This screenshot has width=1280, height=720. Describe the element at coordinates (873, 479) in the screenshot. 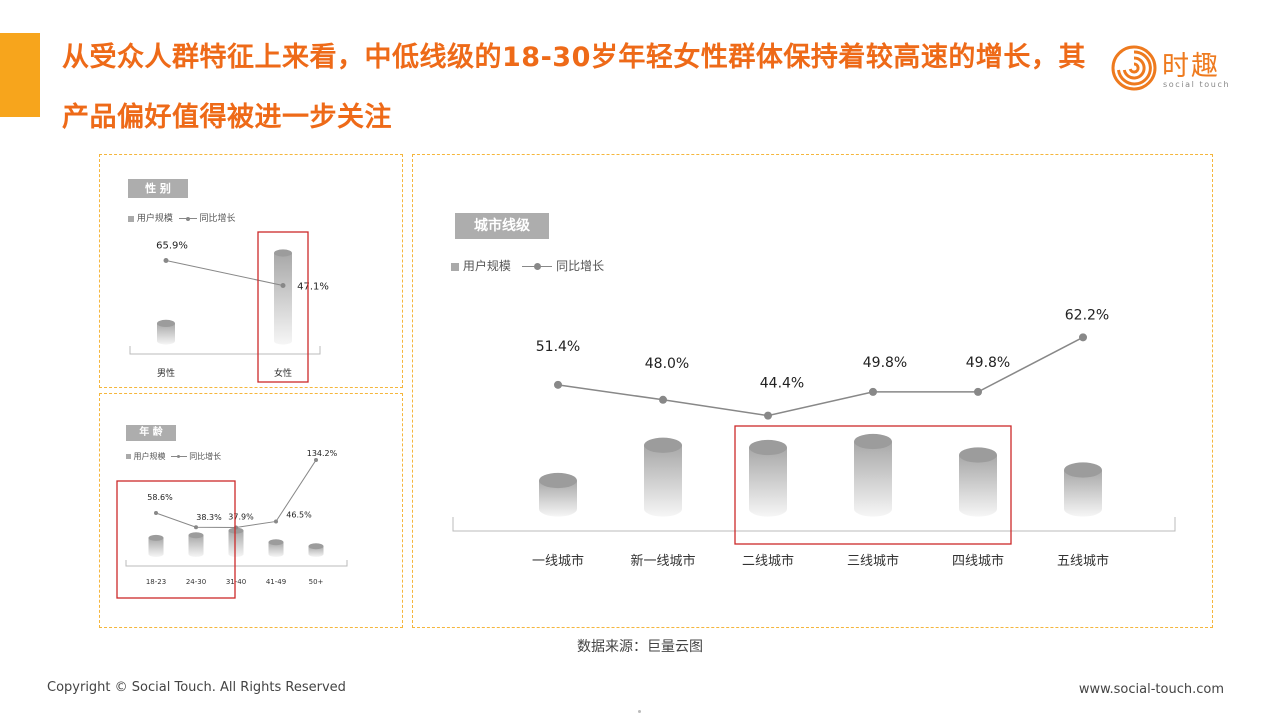

I see `bar-三线城市` at that location.